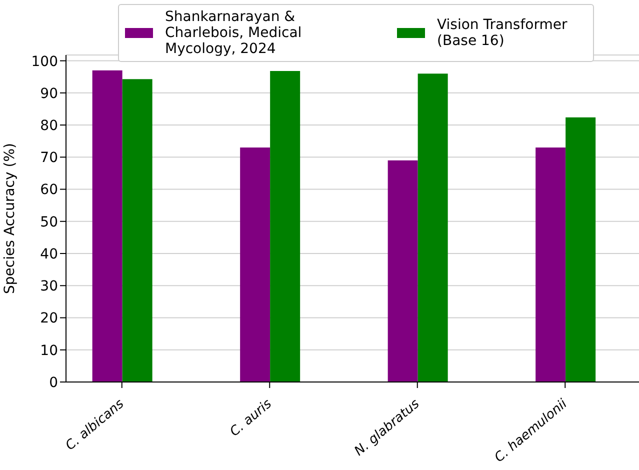 This screenshot has width=639, height=470. What do you see at coordinates (49, 286) in the screenshot?
I see `y-tick-label: 30` at bounding box center [49, 286].